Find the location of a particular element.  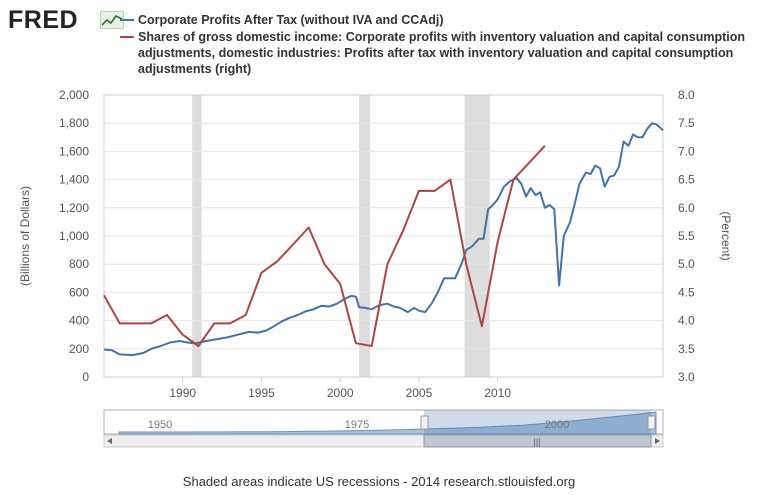

x-axis-tick-label: 2010 is located at coordinates (497, 393).